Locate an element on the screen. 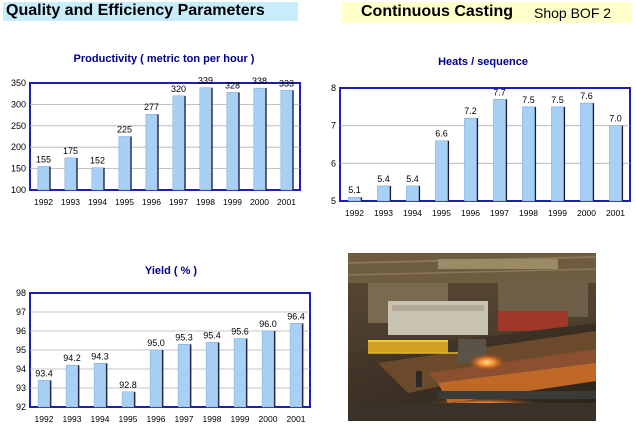 This screenshot has width=636, height=442. steel-plant-photo is located at coordinates (472, 337).